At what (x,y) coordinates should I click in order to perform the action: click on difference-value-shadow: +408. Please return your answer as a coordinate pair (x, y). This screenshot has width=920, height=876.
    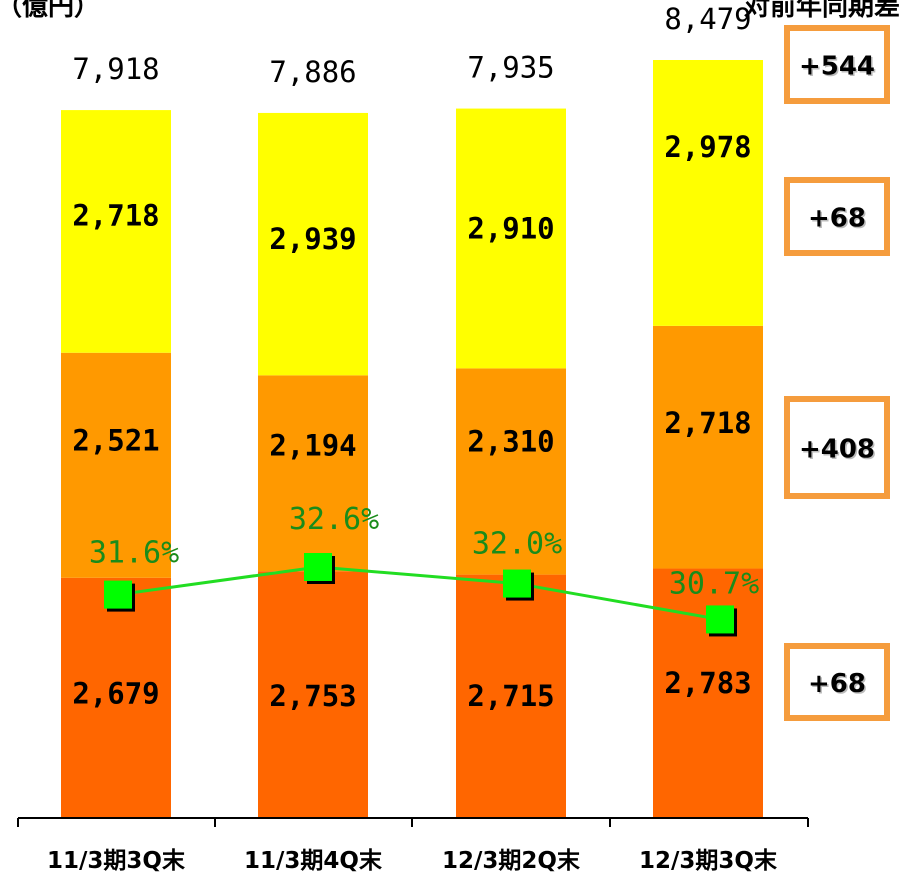
    Looking at the image, I should click on (838, 451).